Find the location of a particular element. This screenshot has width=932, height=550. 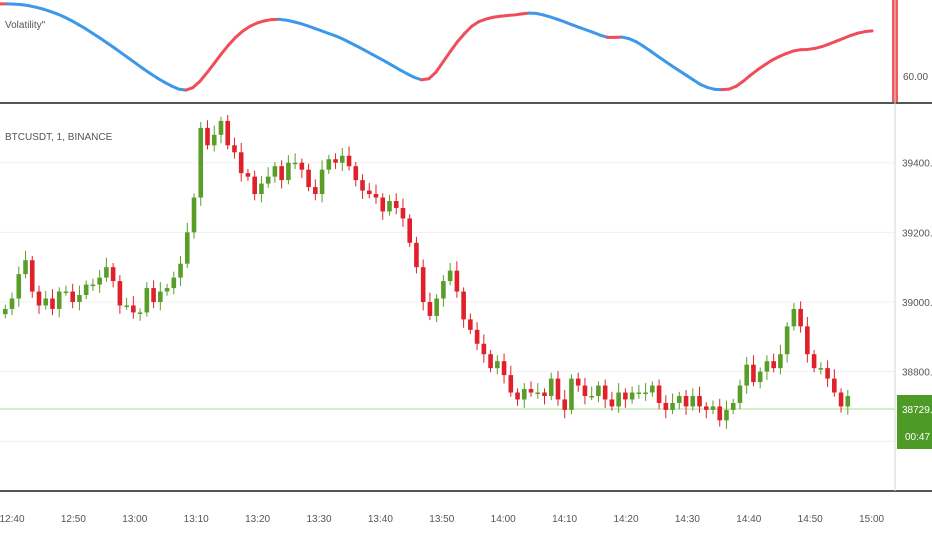

candle-countdown: 00:47 is located at coordinates (917, 437).